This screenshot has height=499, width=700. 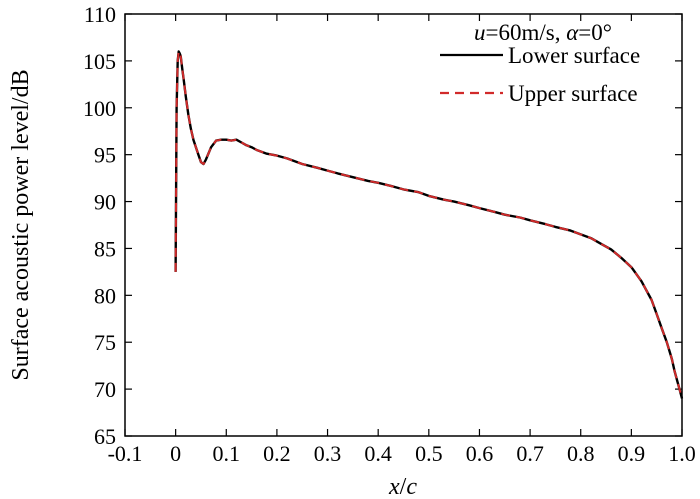 I want to click on y-tick-label: 100, so click(x=99, y=108).